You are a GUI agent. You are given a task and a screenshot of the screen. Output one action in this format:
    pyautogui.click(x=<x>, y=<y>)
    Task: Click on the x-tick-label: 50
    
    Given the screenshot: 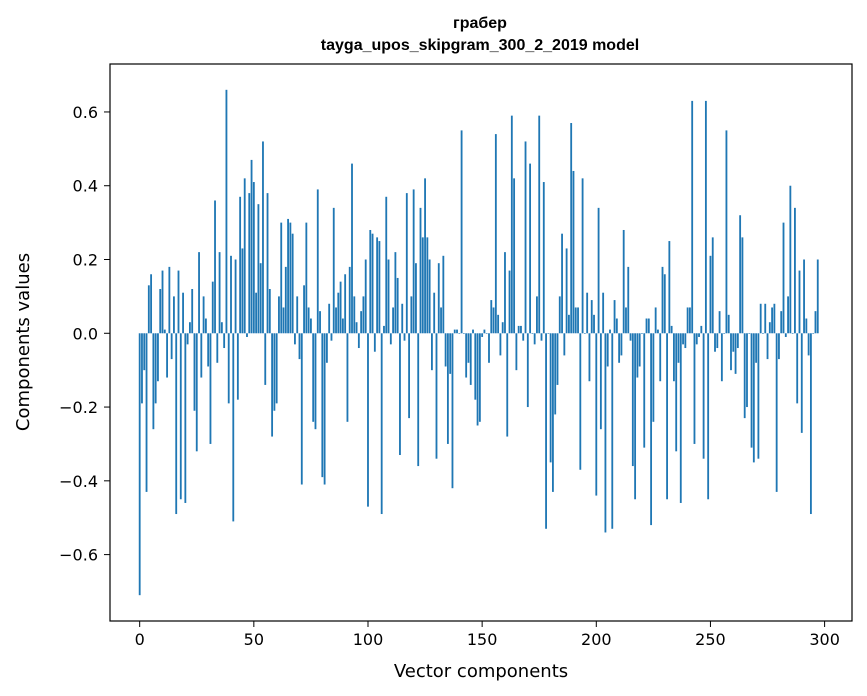 What is the action you would take?
    pyautogui.click(x=254, y=639)
    